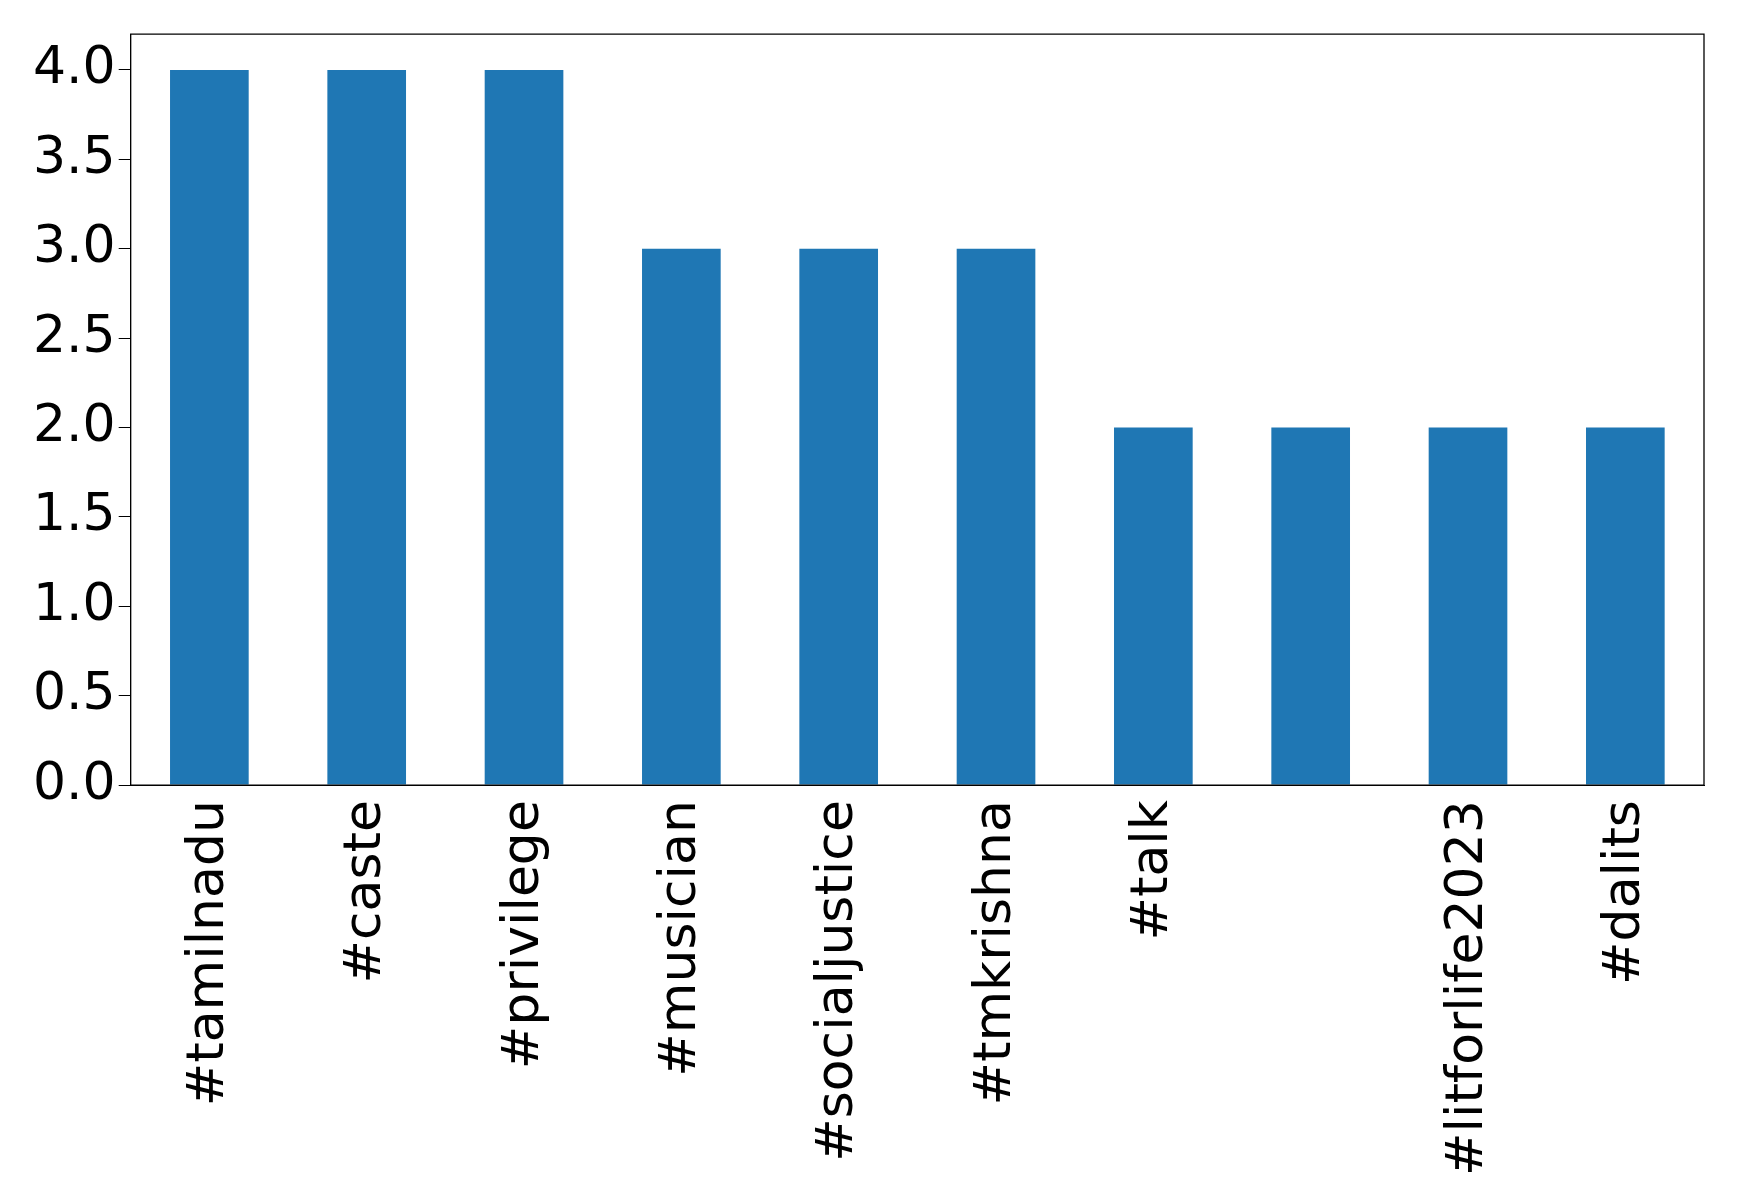 Image resolution: width=1739 pixels, height=1199 pixels. What do you see at coordinates (74, 691) in the screenshot?
I see `y-tick-label: 0.5` at bounding box center [74, 691].